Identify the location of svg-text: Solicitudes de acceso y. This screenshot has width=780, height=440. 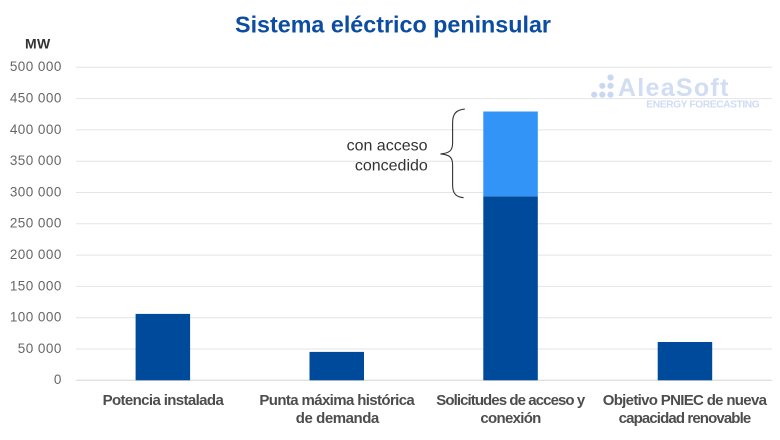
(511, 400).